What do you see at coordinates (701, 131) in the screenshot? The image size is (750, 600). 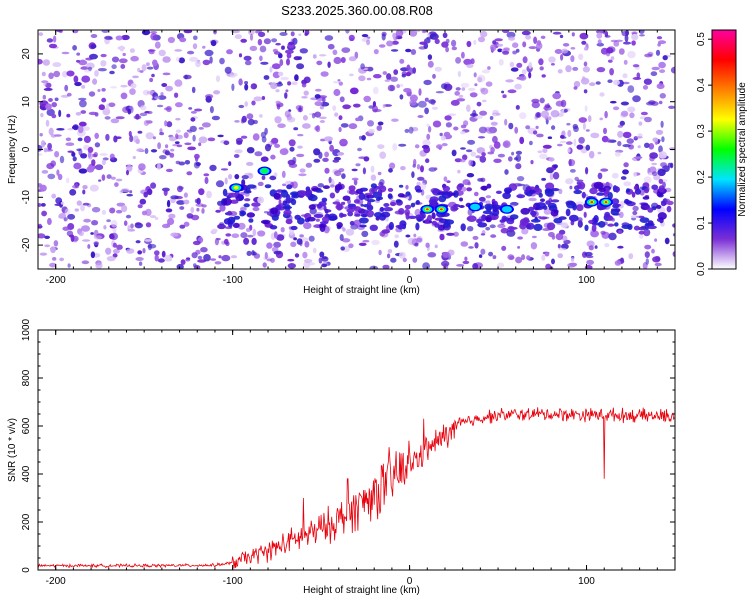 I see `colorbar-tick-label: 0.3` at bounding box center [701, 131].